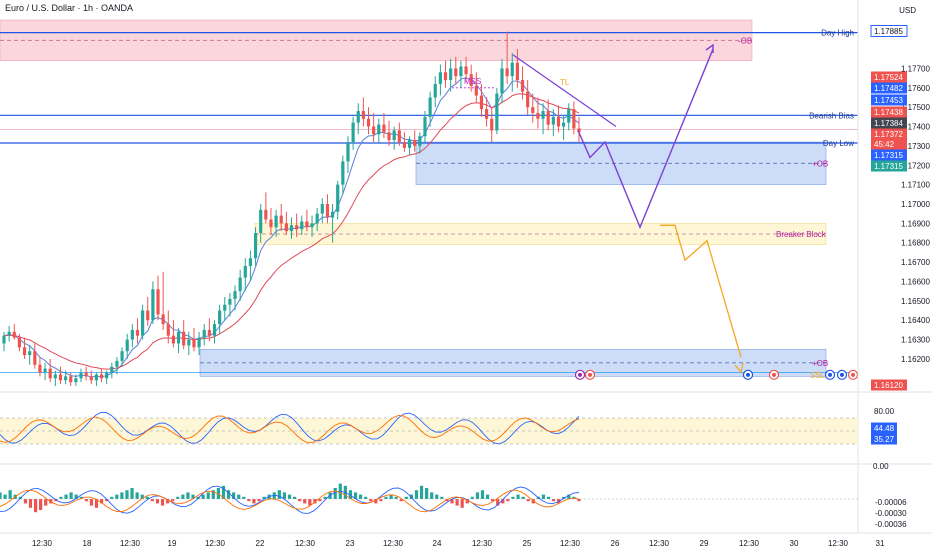  What do you see at coordinates (831, 115) in the screenshot?
I see `level-label: Bearish Bias` at bounding box center [831, 115].